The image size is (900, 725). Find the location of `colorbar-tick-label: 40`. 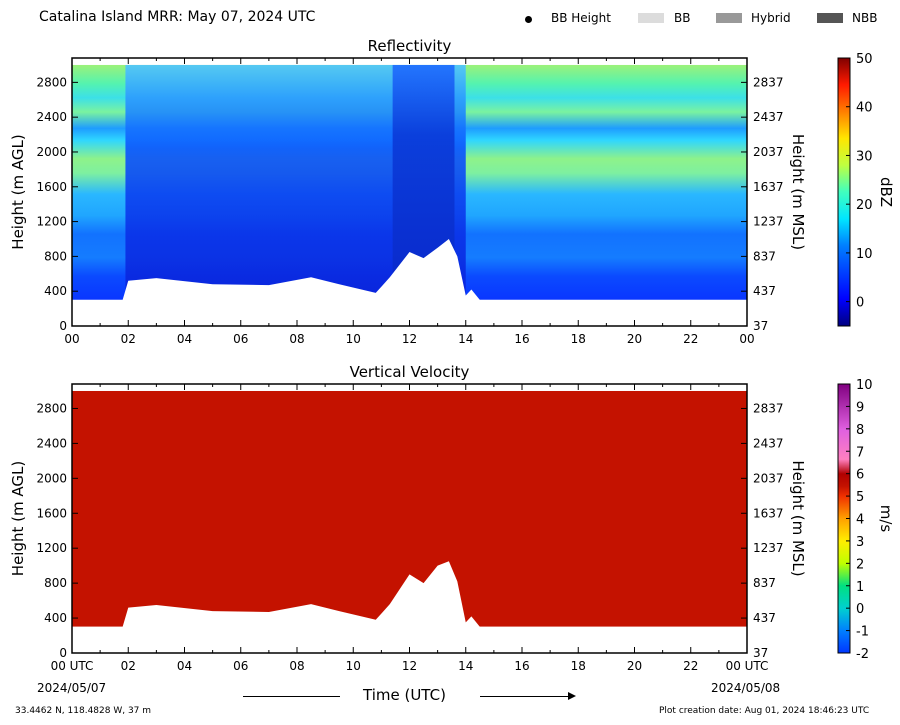

colorbar-tick-label: 40 is located at coordinates (864, 108).